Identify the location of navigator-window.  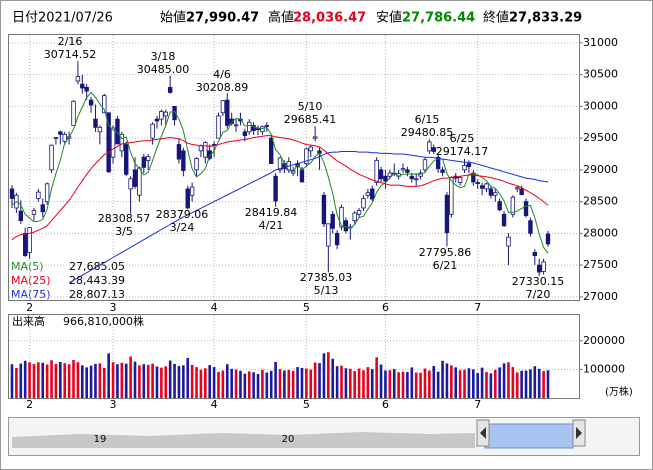
(529, 436).